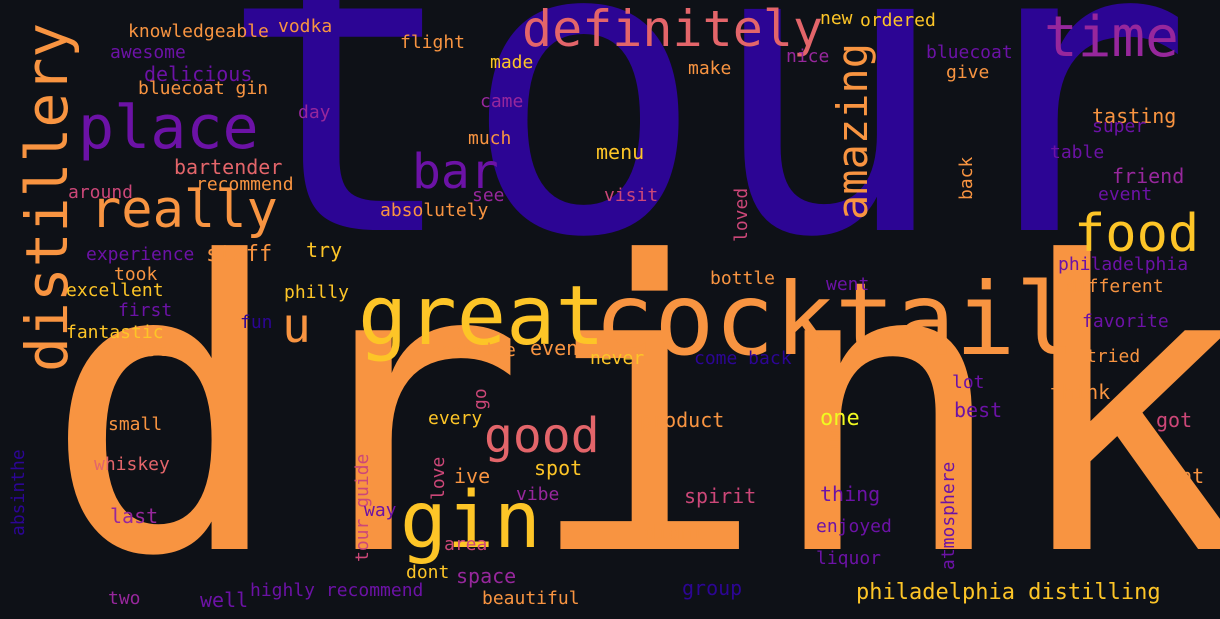  Describe the element at coordinates (1174, 420) in the screenshot. I see `word-got: got` at that location.